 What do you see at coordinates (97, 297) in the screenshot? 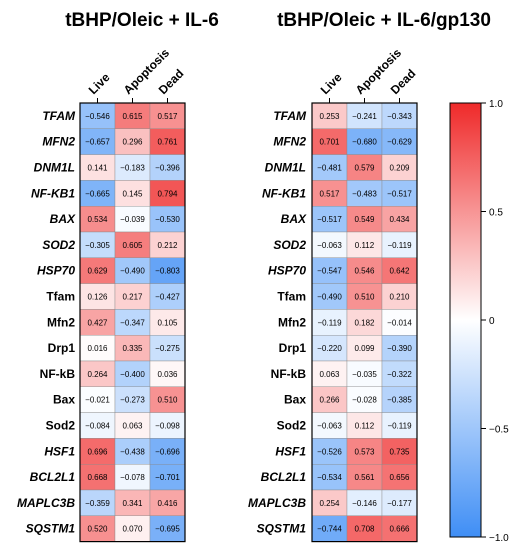
I see `cell-value-label: 0.126` at bounding box center [97, 297].